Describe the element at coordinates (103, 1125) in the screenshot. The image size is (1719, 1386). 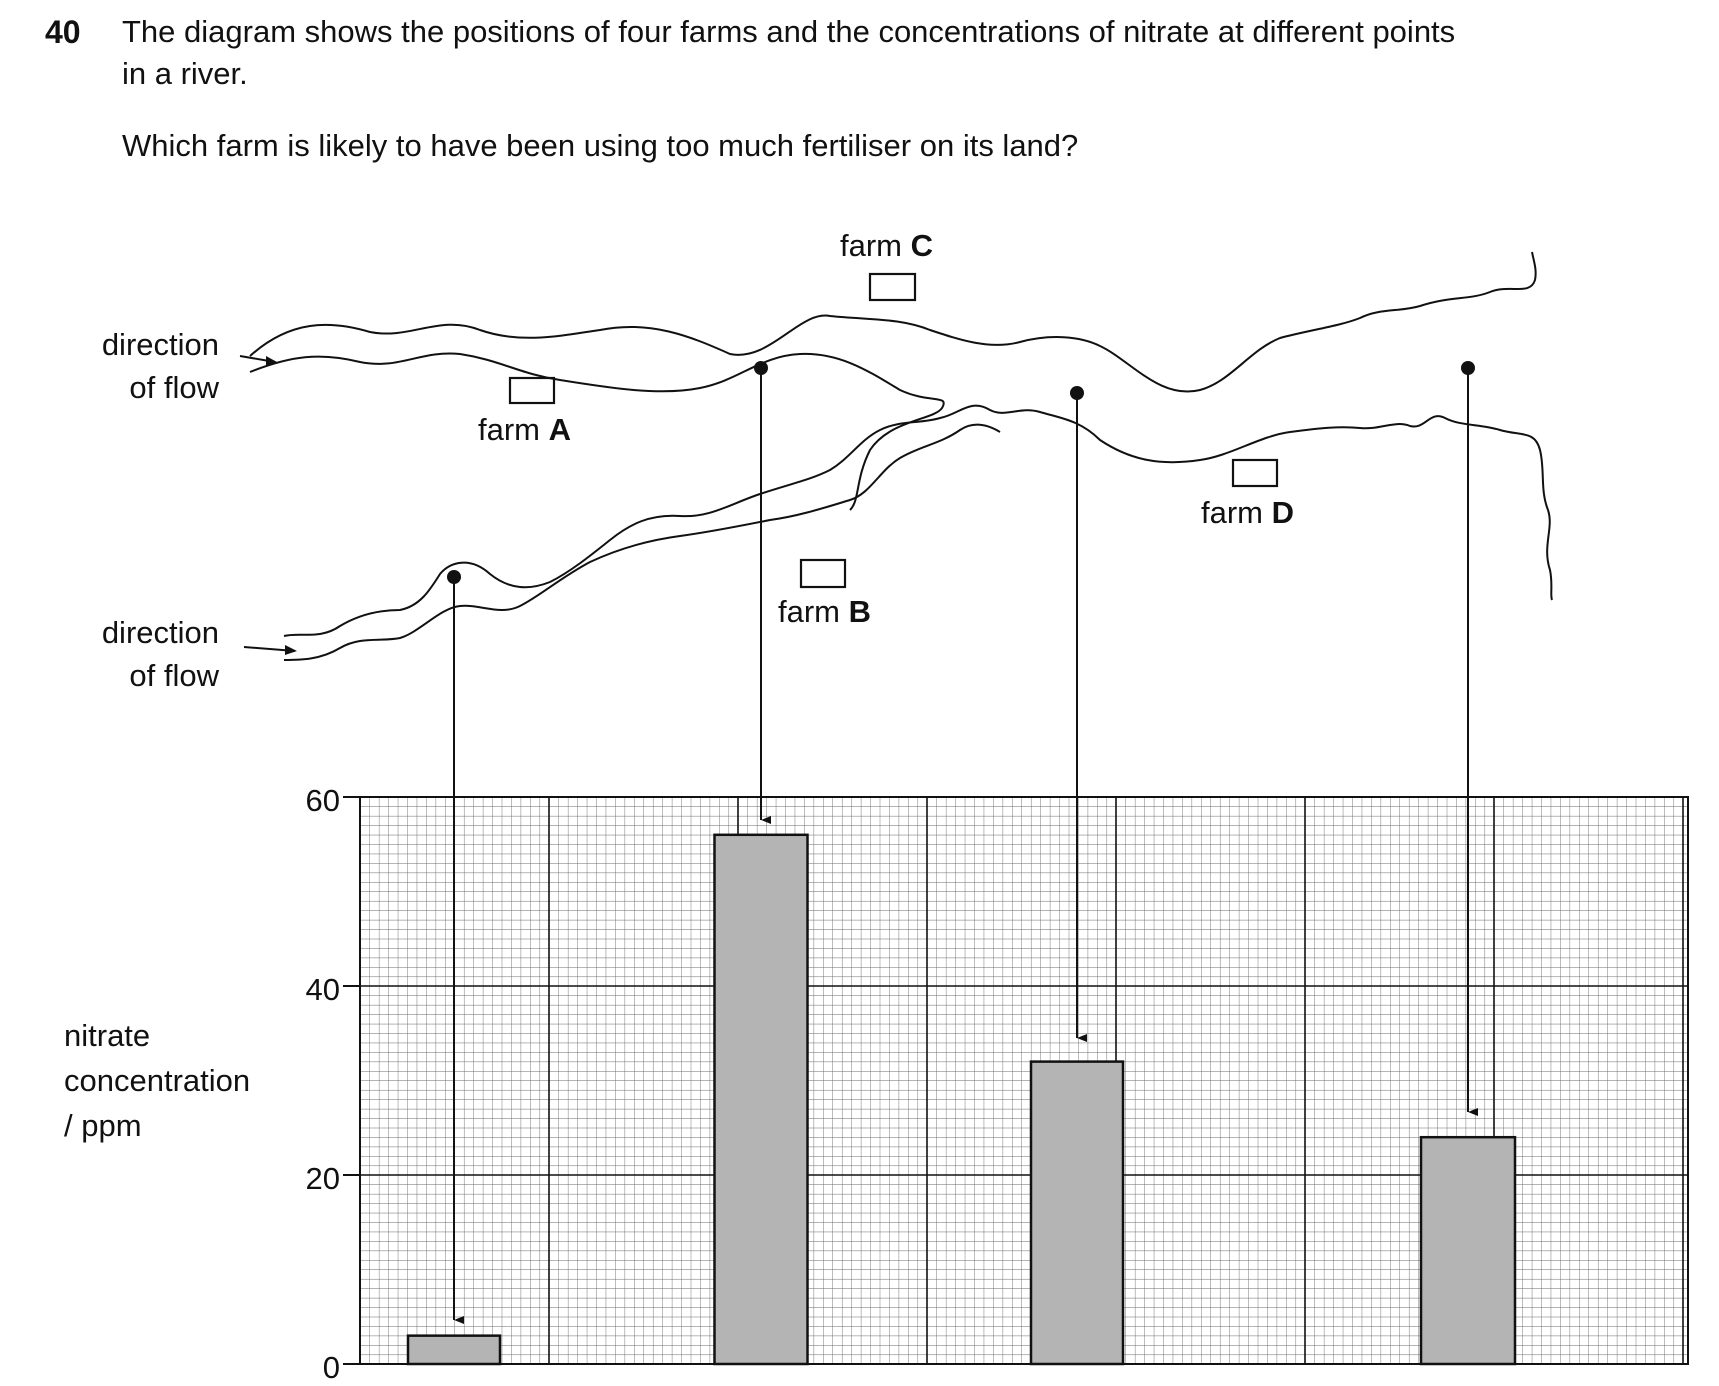
I see `y-axis-label-line-3: / ppm` at that location.